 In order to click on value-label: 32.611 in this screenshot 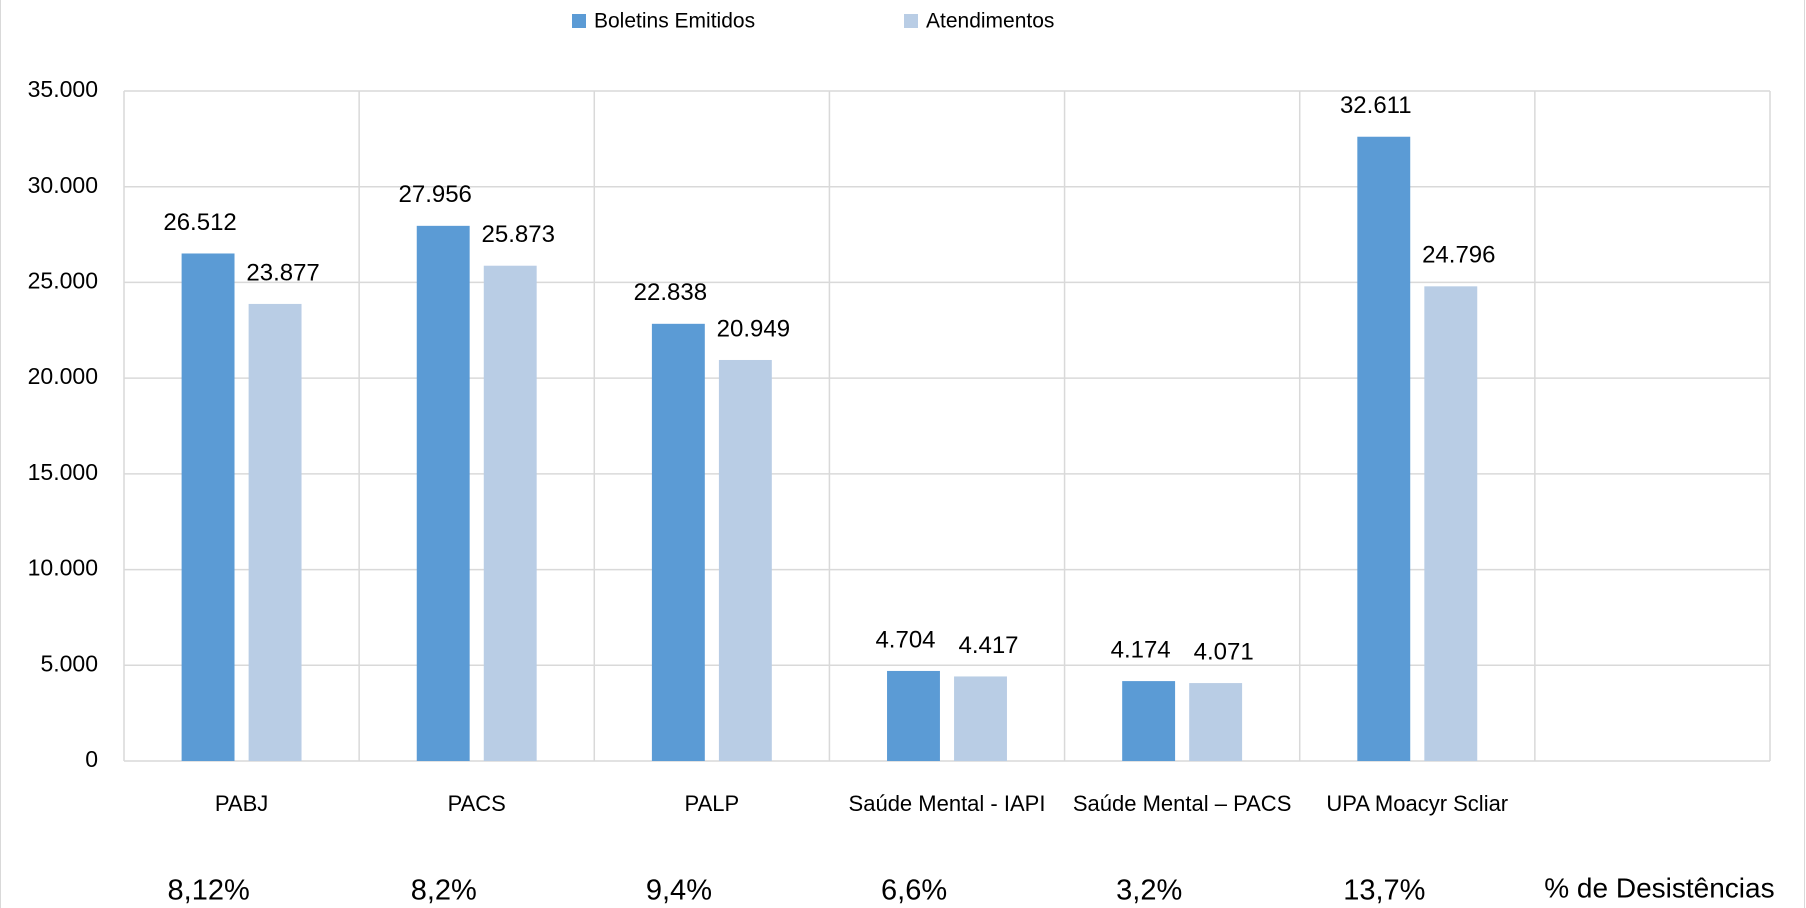, I will do `click(1376, 105)`.